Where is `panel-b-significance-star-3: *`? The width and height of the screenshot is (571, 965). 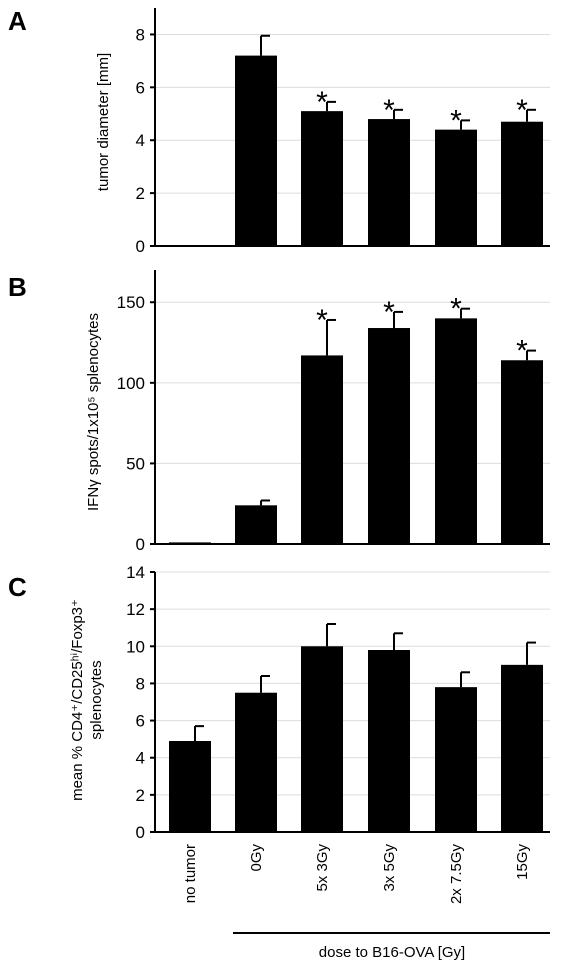
panel-b-significance-star-3: * is located at coordinates (389, 312).